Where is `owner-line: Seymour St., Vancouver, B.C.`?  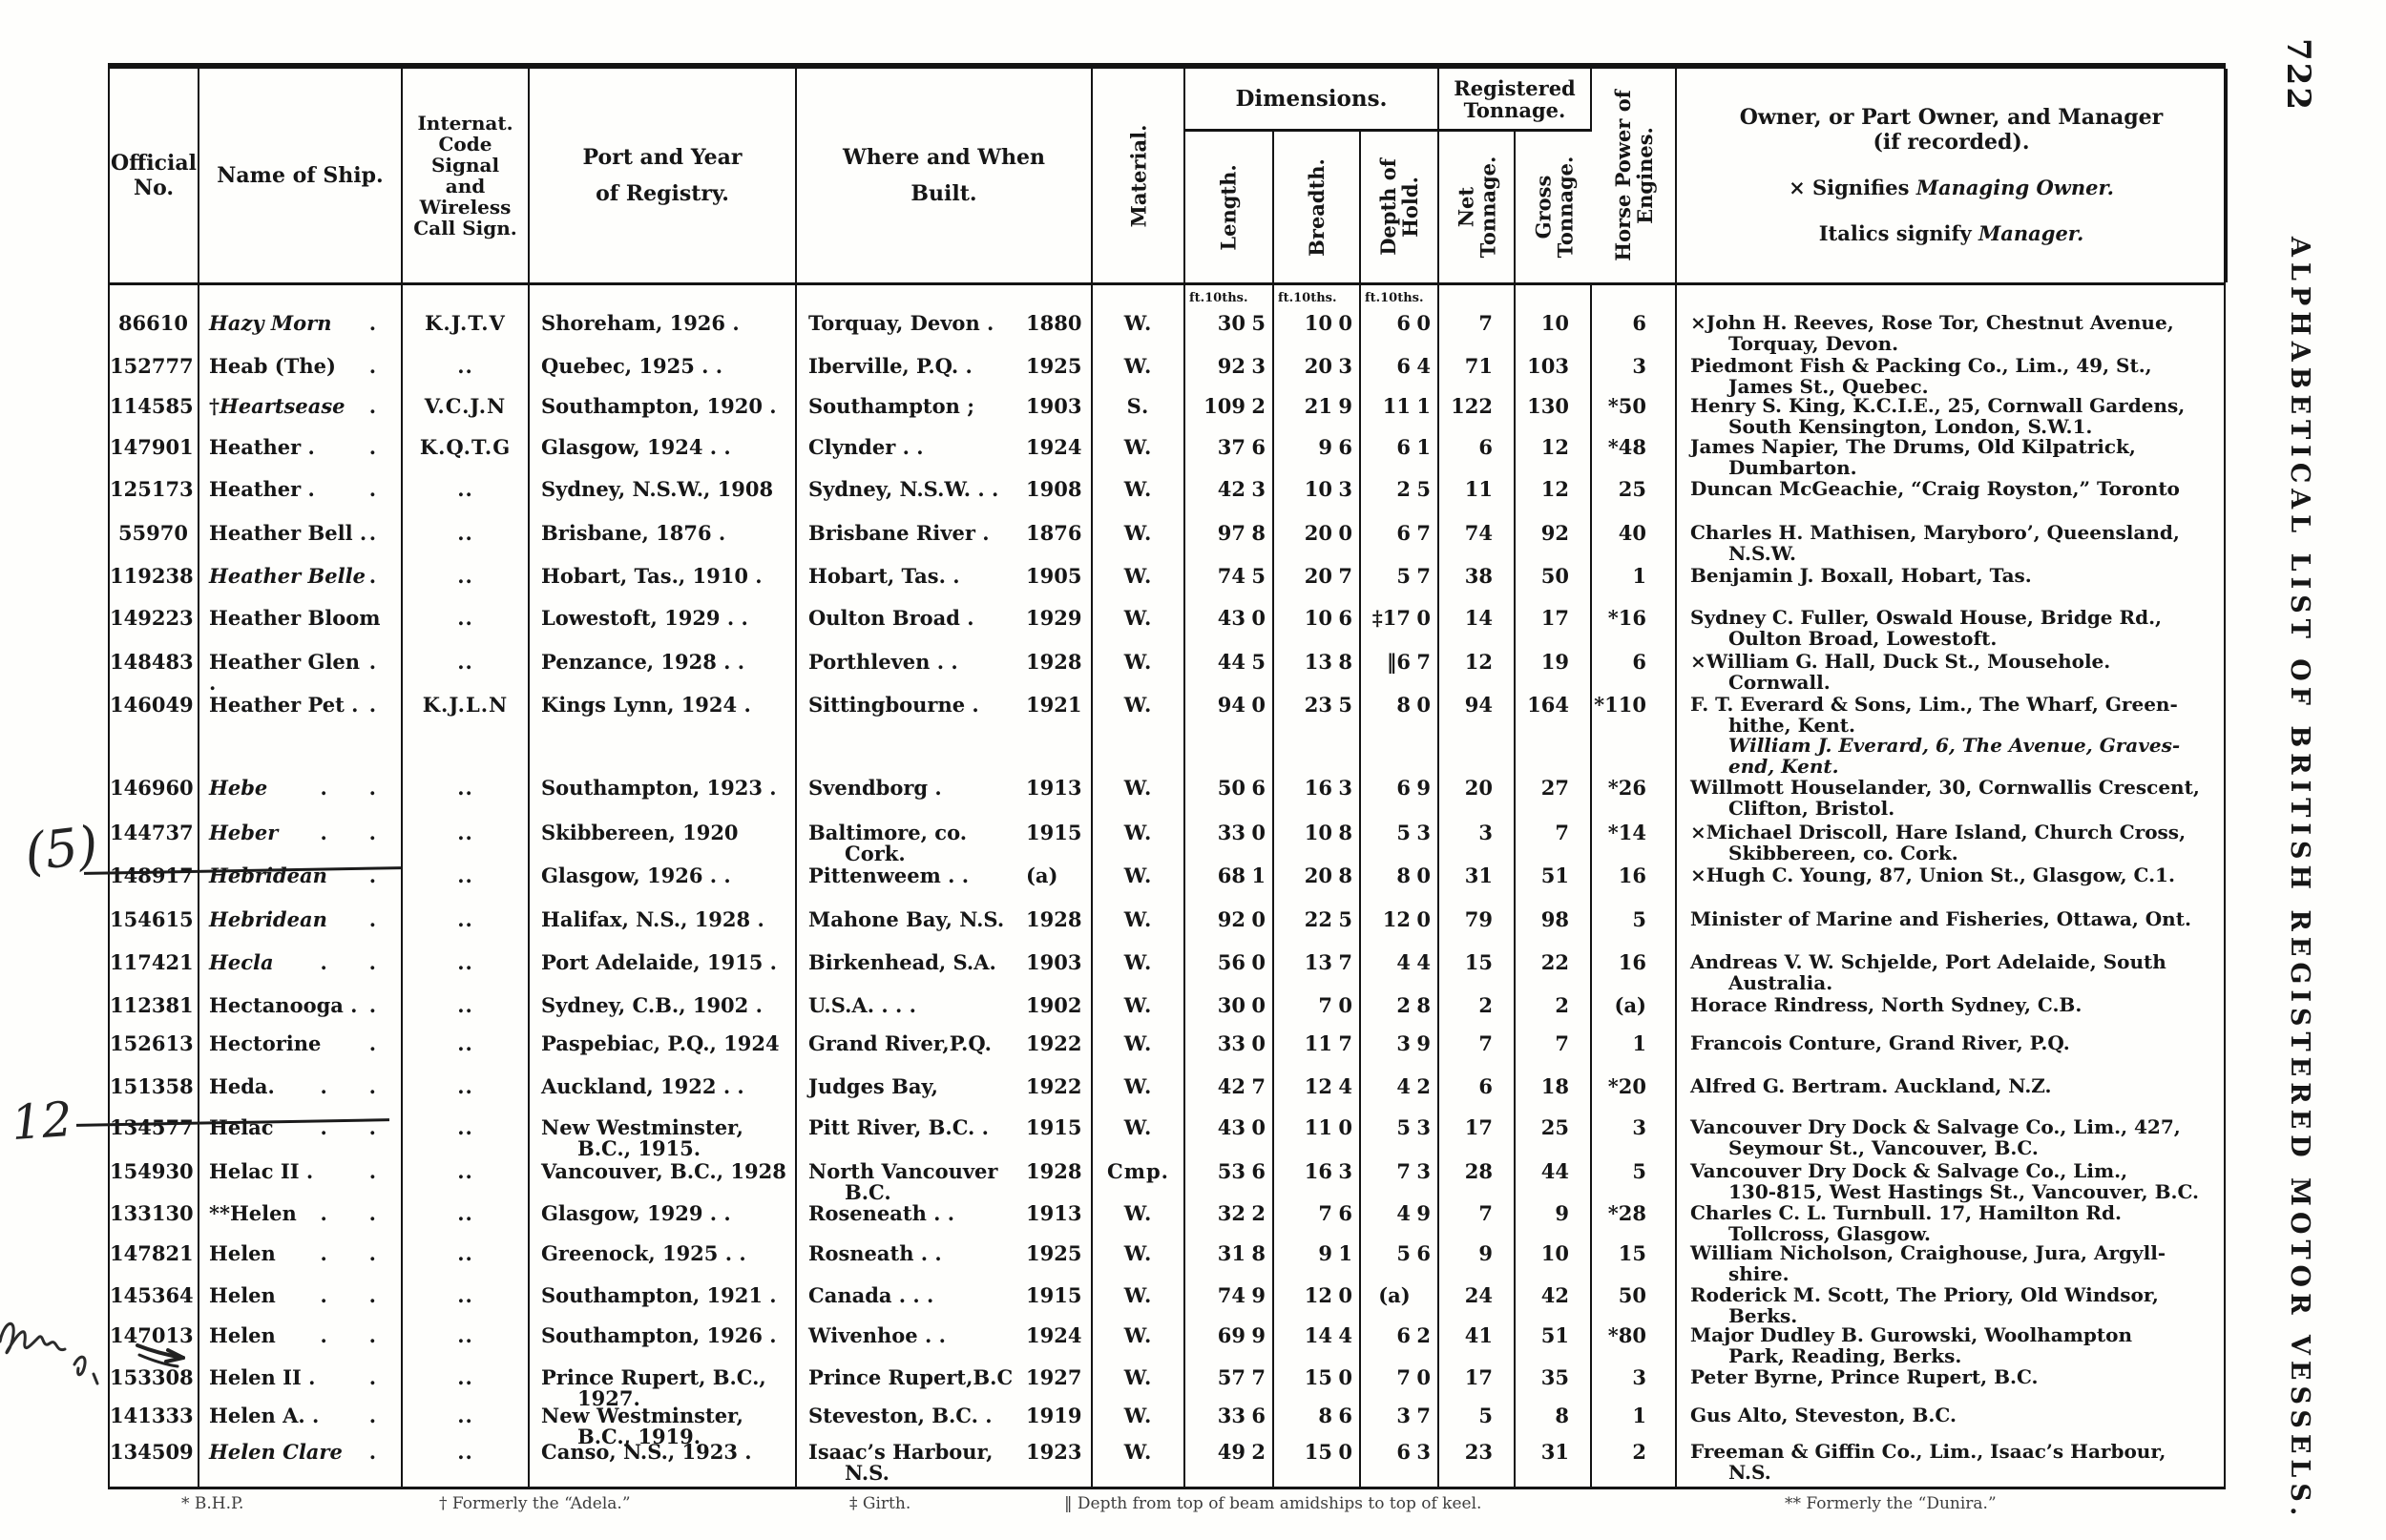 owner-line: Seymour St., Vancouver, B.C. is located at coordinates (1884, 1147).